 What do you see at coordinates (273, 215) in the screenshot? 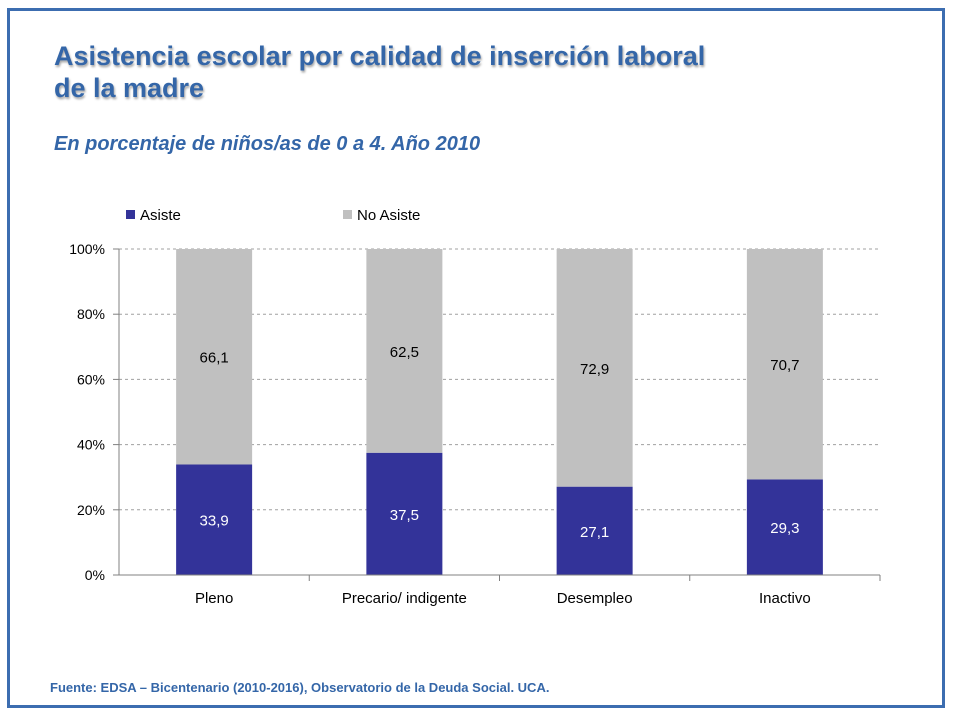
I see `legend: Asiste No Asiste` at bounding box center [273, 215].